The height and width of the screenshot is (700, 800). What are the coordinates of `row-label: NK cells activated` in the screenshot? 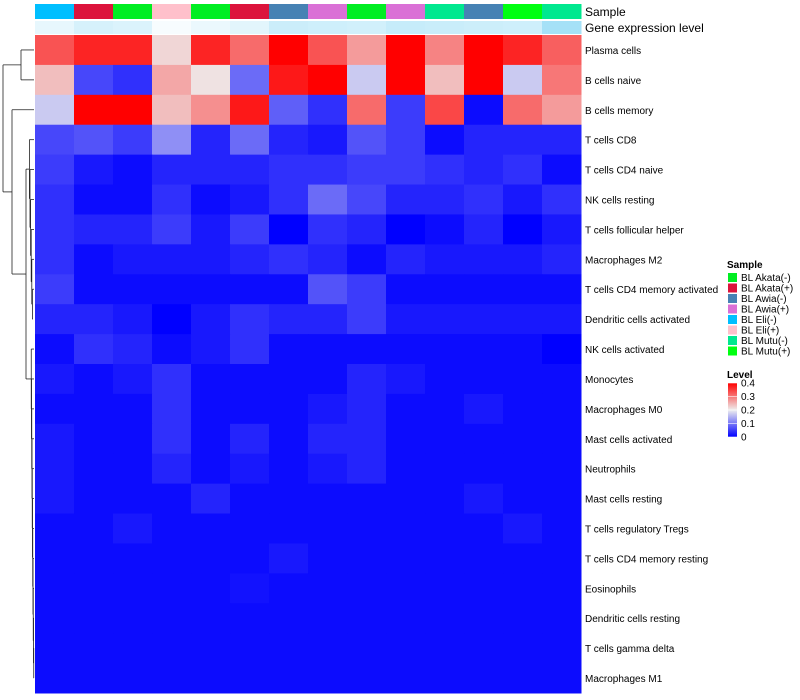 It's located at (624, 350).